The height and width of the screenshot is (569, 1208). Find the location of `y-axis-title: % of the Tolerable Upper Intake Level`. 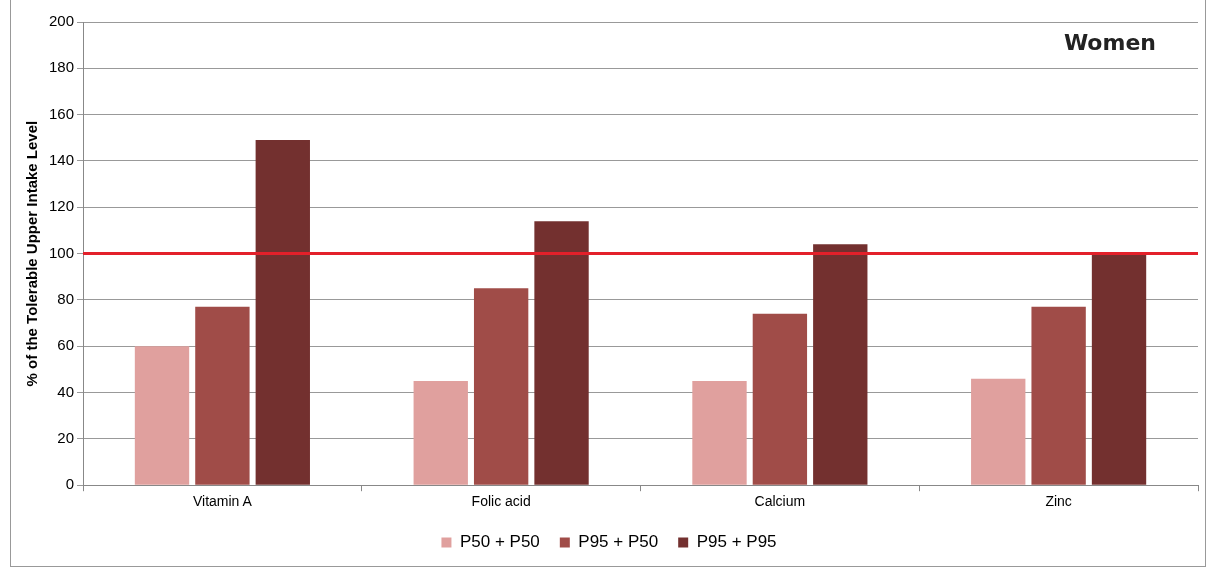

y-axis-title: % of the Tolerable Upper Intake Level is located at coordinates (32, 253).